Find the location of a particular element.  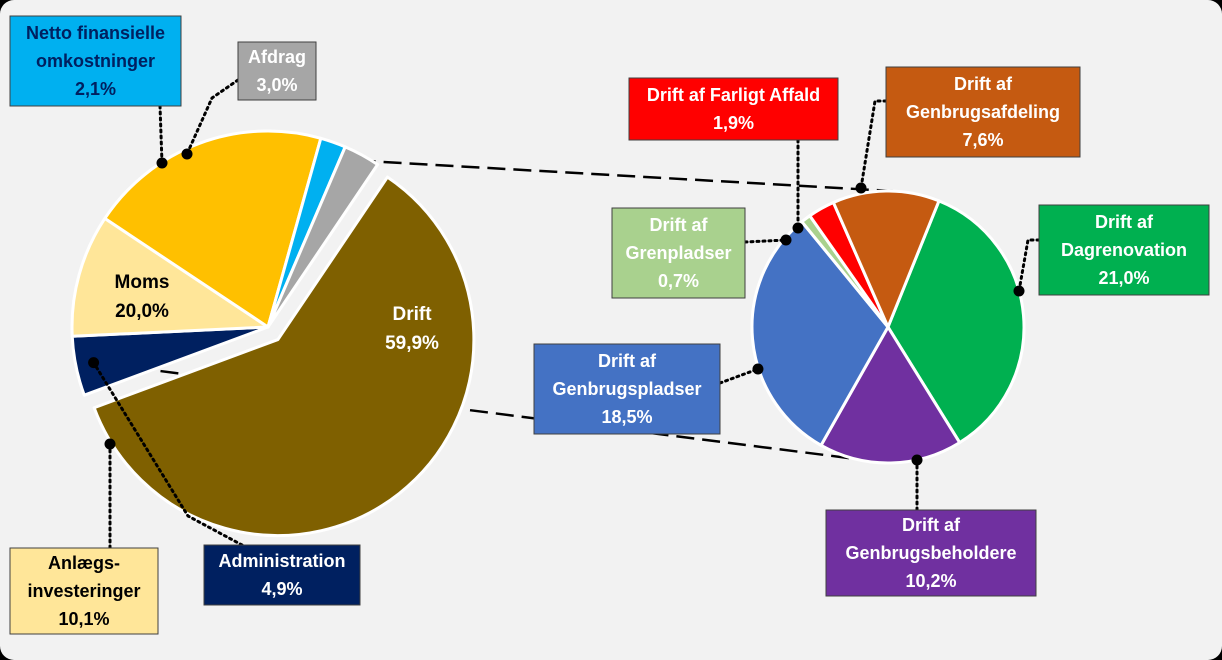

drift-af-dagrenovation-name-label: Dagrenovation is located at coordinates (1124, 250).